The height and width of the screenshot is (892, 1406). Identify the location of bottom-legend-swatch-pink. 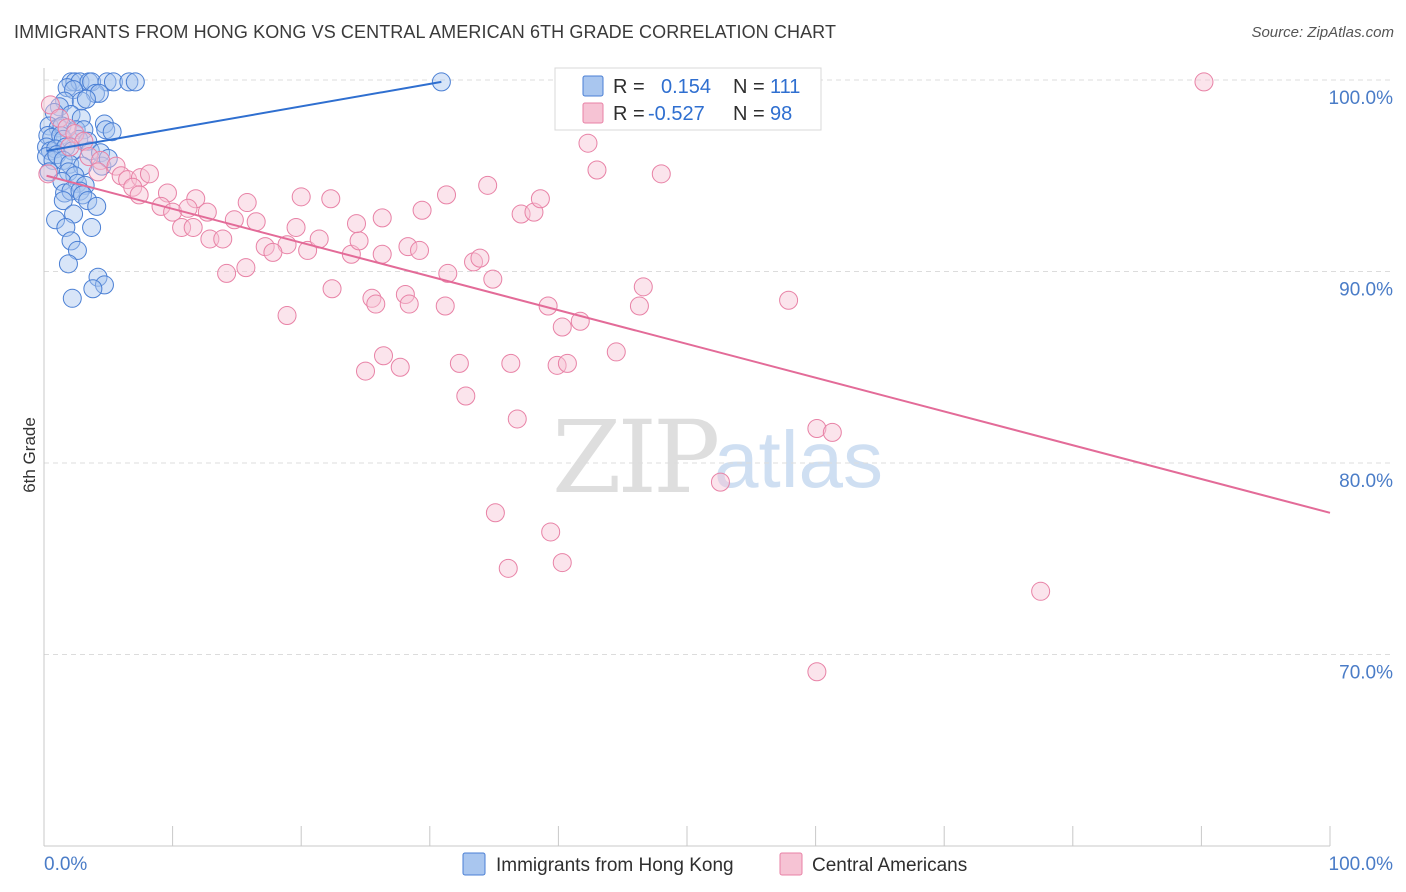
(791, 864).